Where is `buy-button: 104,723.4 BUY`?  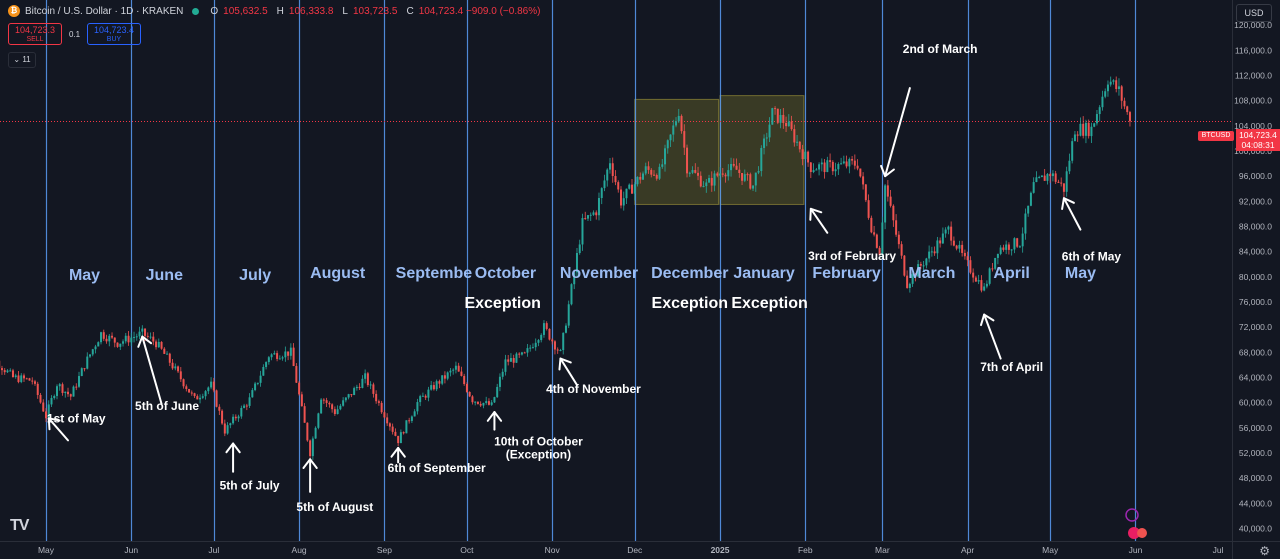
buy-button: 104,723.4 BUY is located at coordinates (114, 34).